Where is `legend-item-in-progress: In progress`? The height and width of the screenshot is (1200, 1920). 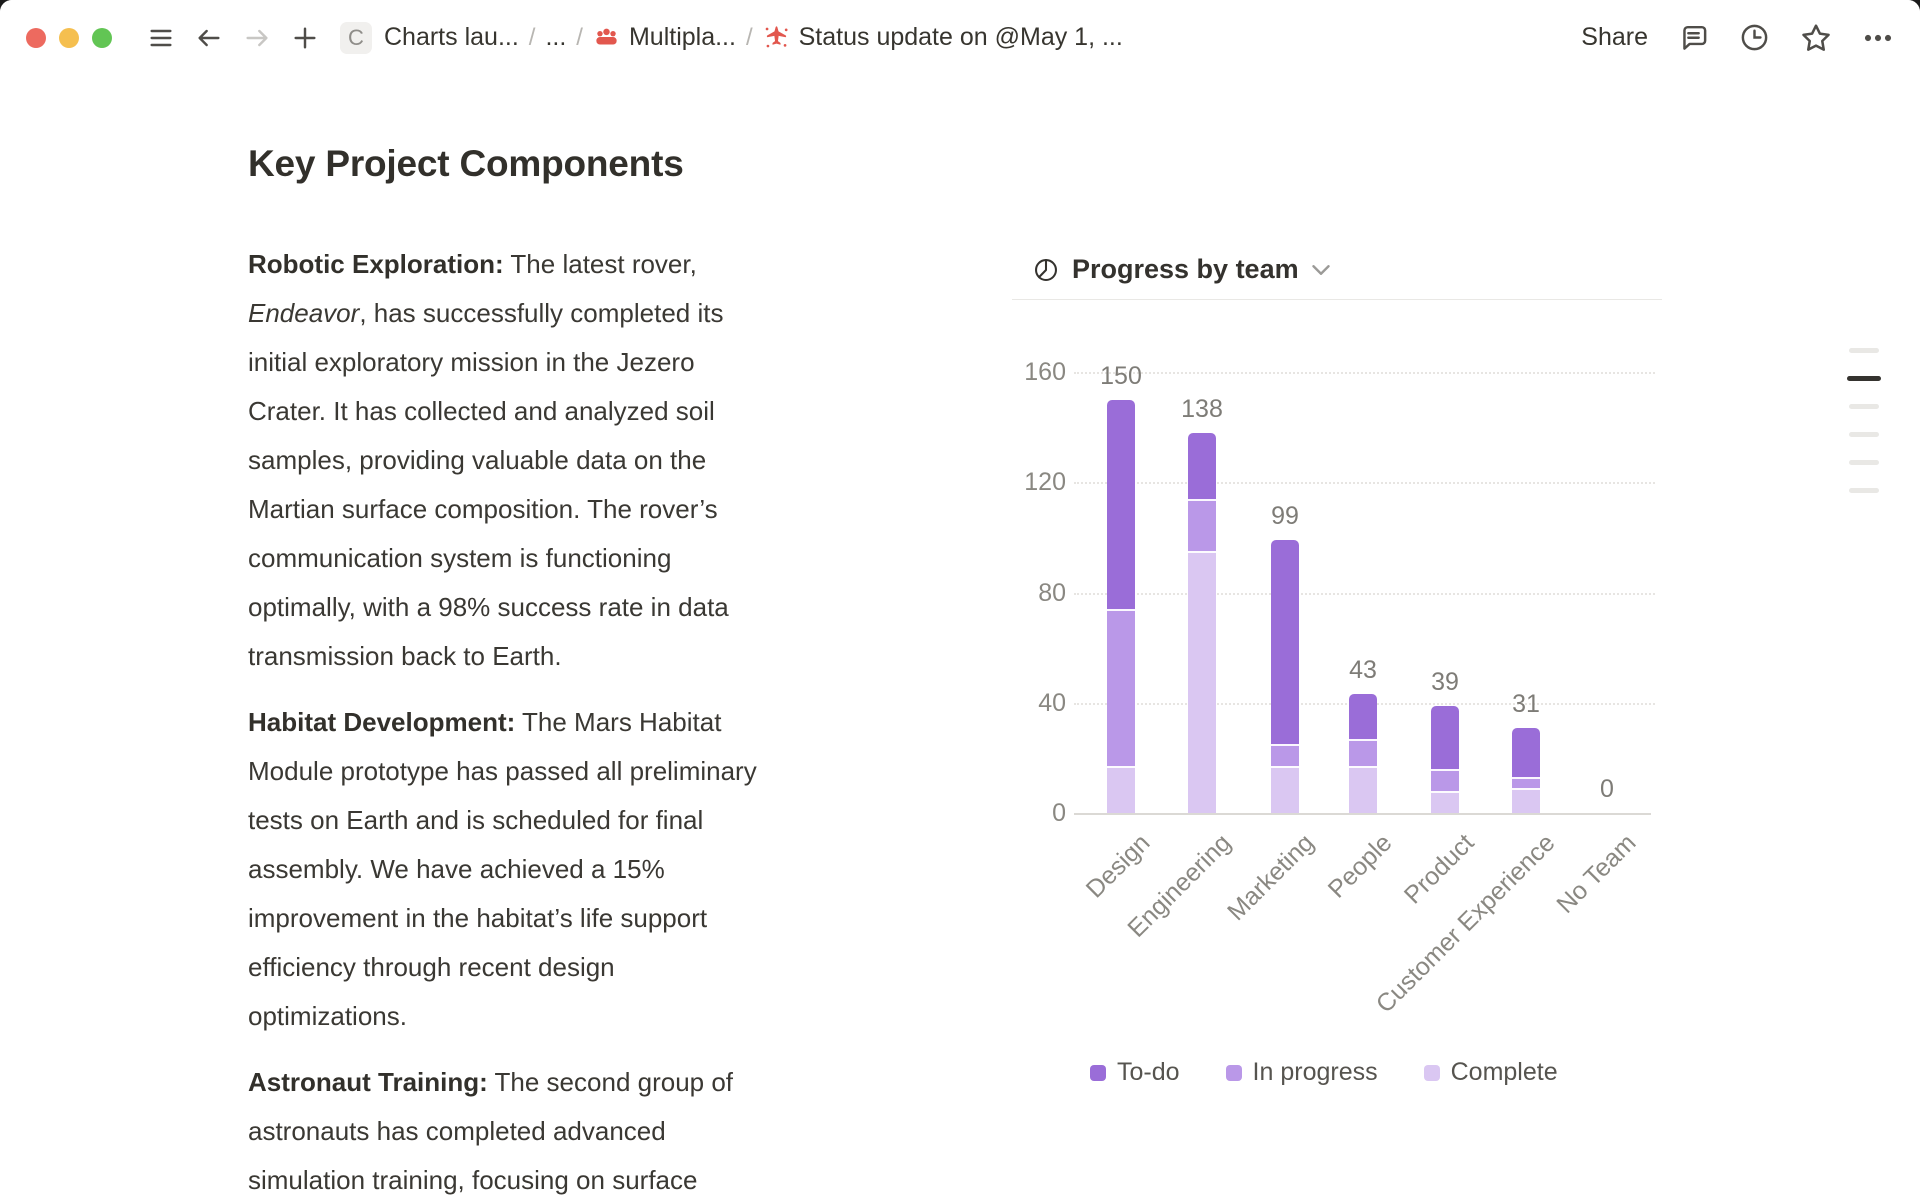
legend-item-in-progress: In progress is located at coordinates (1301, 1072).